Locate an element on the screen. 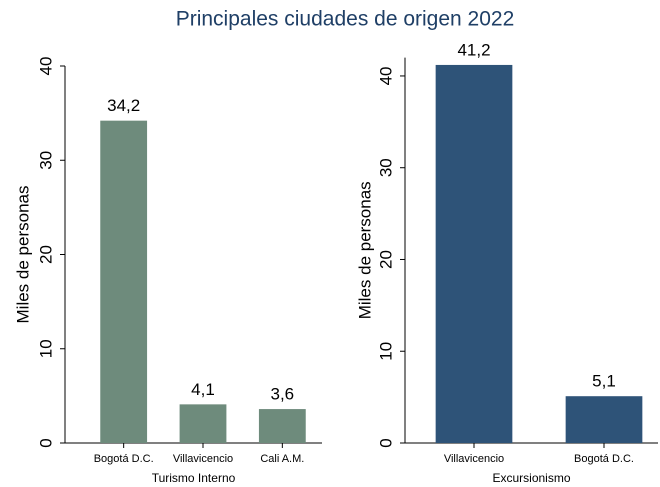  chart-title: Principales ciudades de origen 2022 is located at coordinates (345, 19).